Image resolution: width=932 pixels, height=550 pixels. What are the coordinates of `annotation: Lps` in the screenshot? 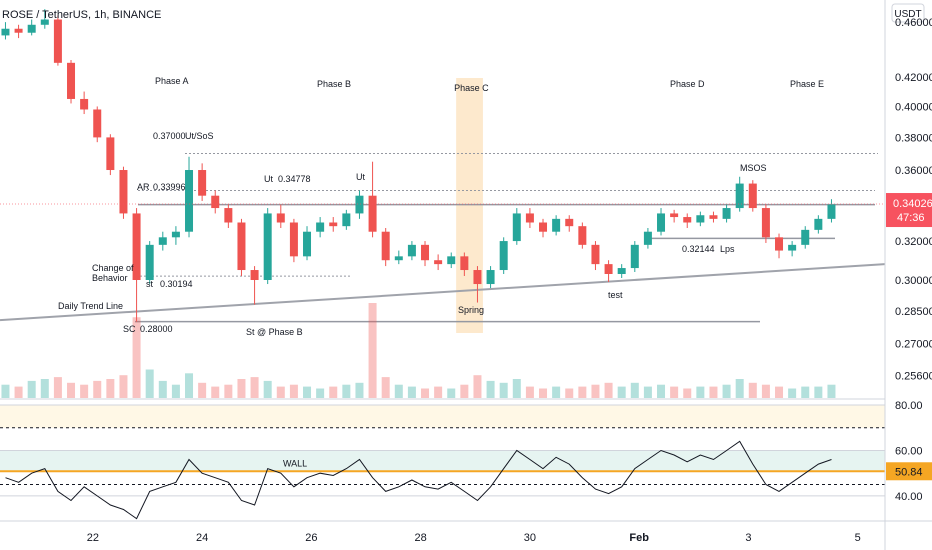 It's located at (727, 249).